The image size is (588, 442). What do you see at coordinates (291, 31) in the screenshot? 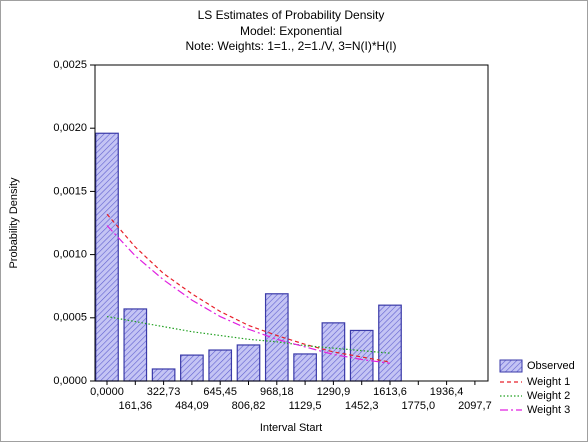
I see `chart-subtitle: Model: Exponential` at bounding box center [291, 31].